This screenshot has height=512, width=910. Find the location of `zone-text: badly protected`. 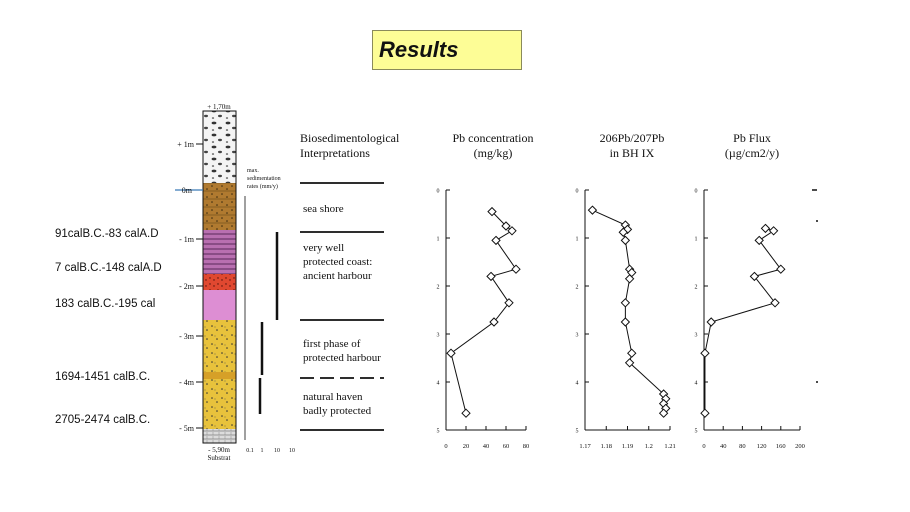

zone-text: badly protected is located at coordinates (337, 411).